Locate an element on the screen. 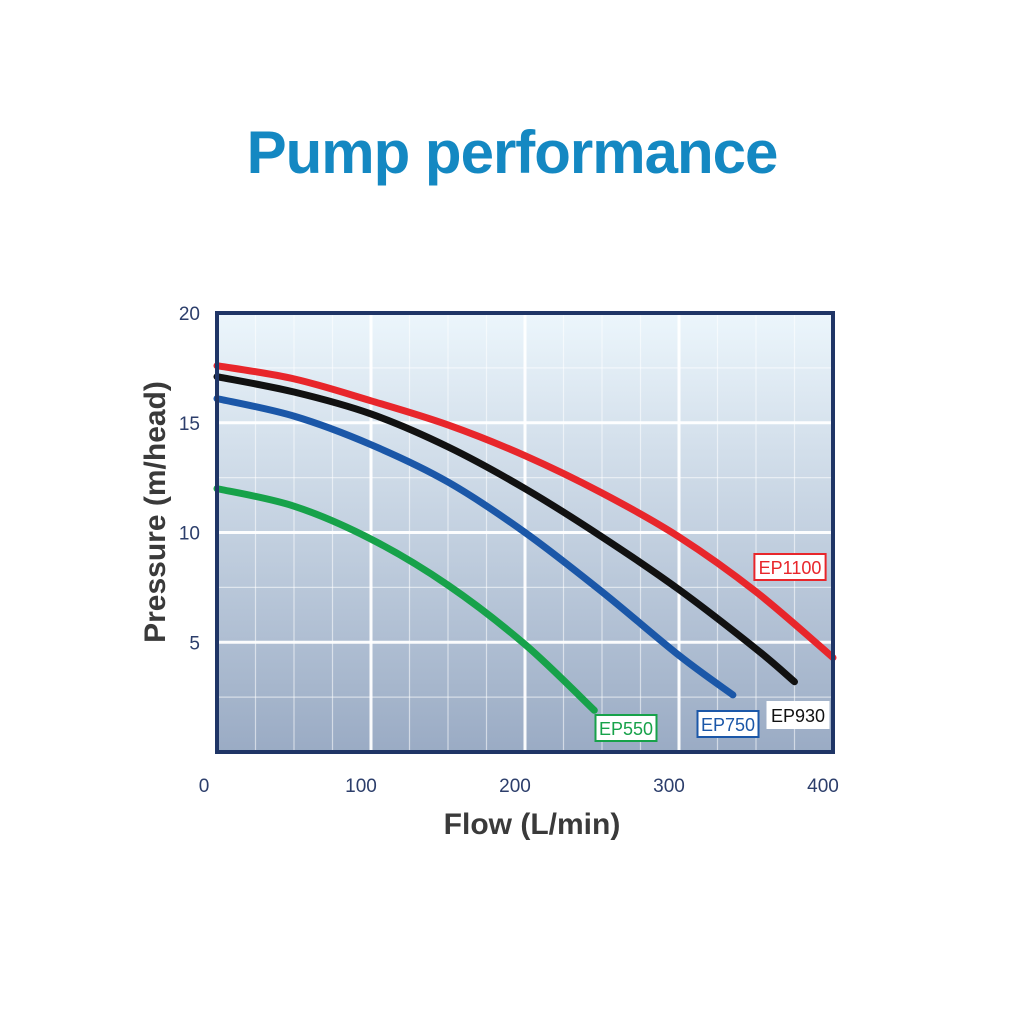 This screenshot has width=1024, height=1024. x-ticks: 0 100 200 300 400 is located at coordinates (519, 786).